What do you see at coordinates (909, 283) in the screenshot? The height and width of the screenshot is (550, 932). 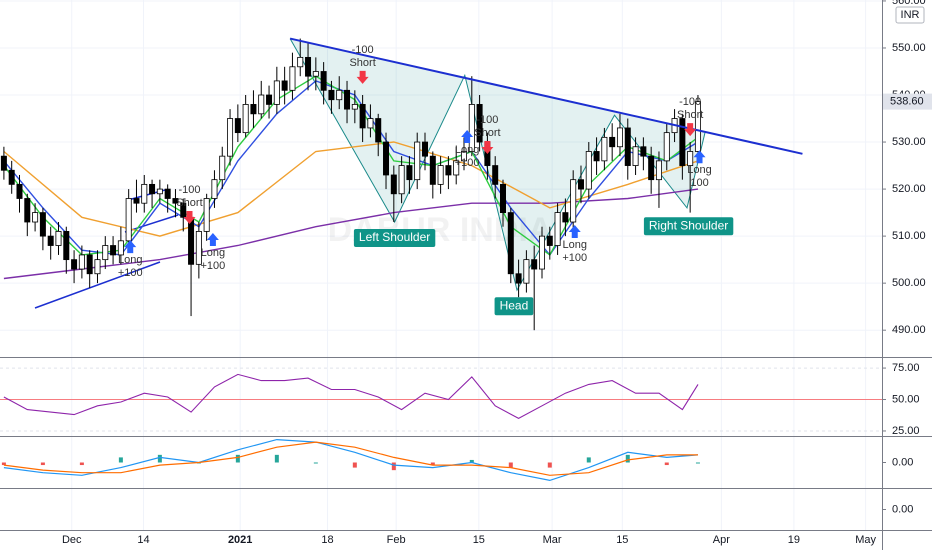 I see `y-tick-label: 500.00` at bounding box center [909, 283].